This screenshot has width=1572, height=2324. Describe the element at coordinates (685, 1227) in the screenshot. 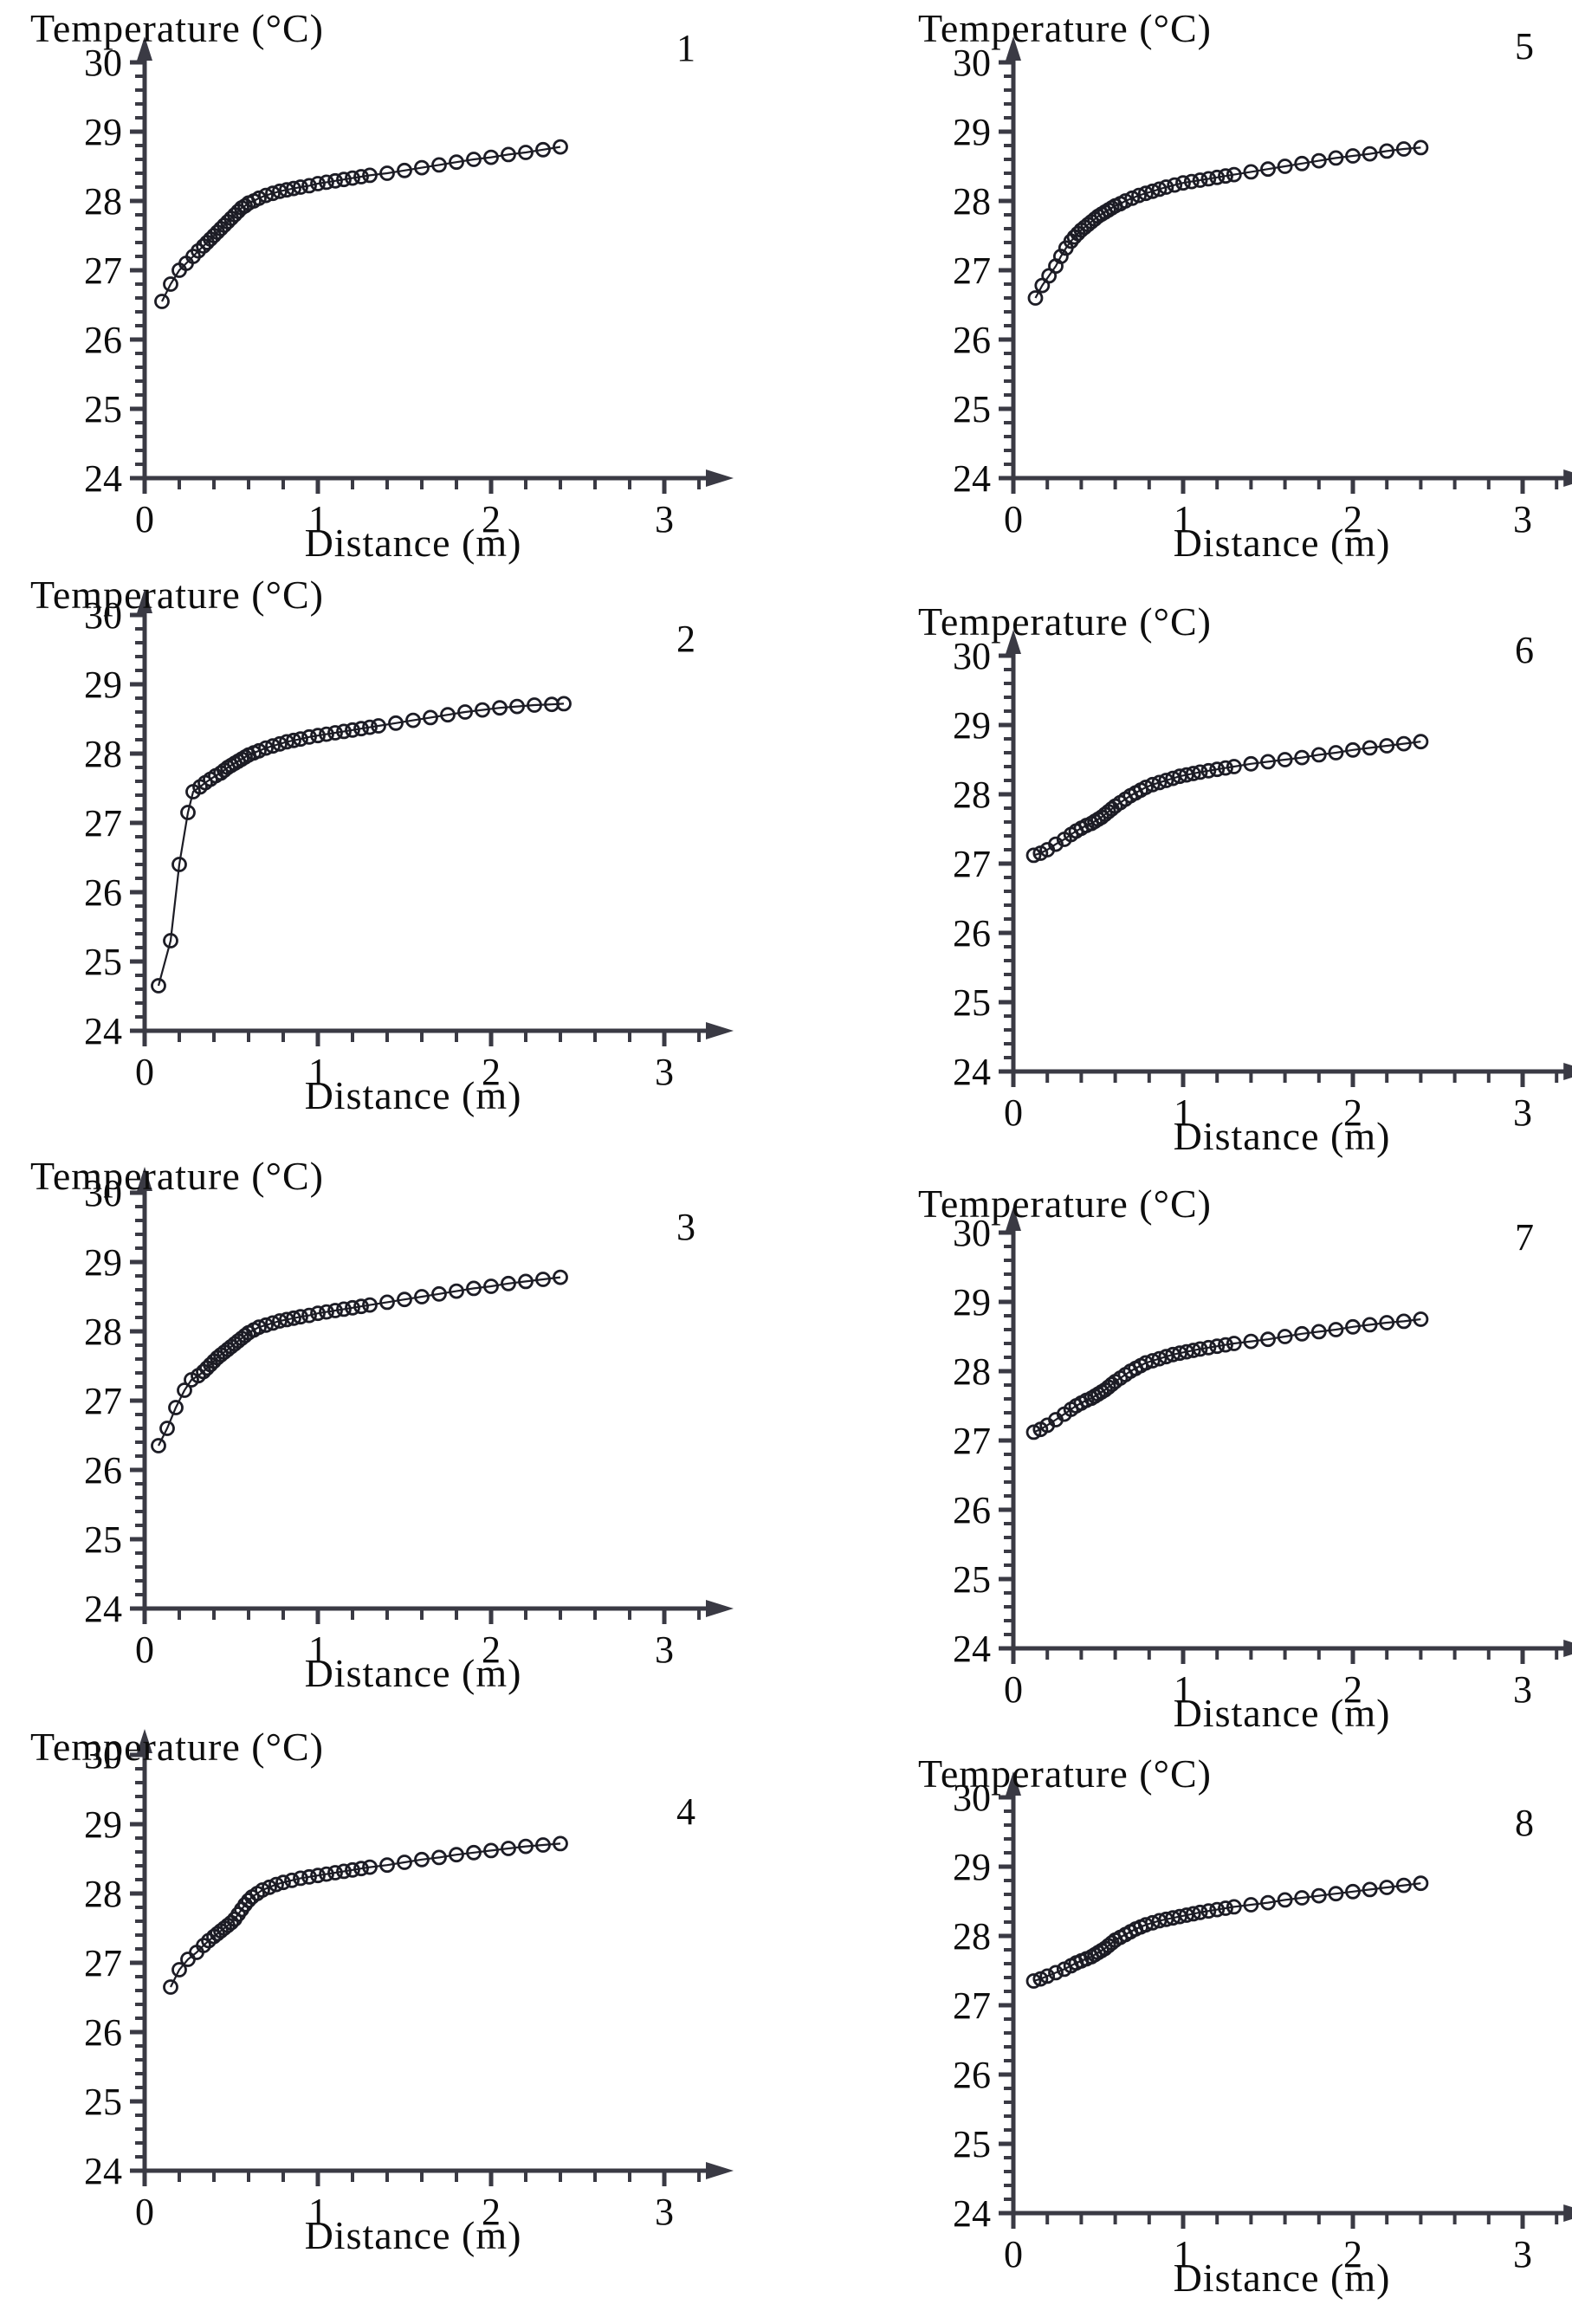

I see `panel-number: 3` at that location.